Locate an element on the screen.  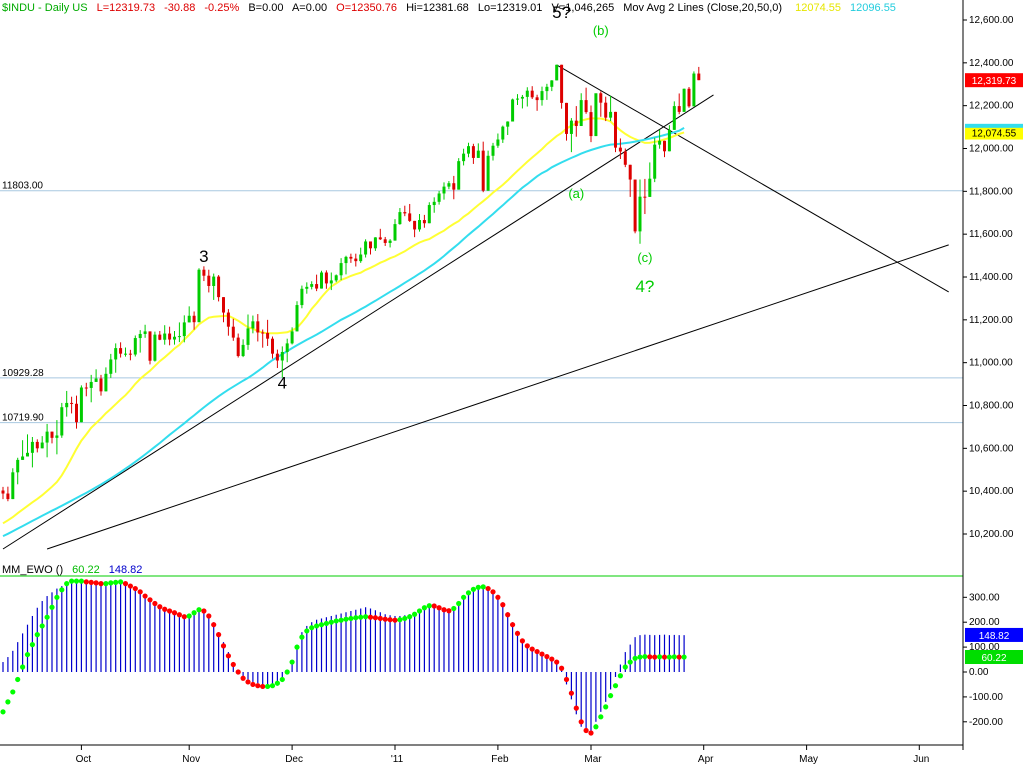
ewo-tick-label-2: 100.00 is located at coordinates (984, 647).